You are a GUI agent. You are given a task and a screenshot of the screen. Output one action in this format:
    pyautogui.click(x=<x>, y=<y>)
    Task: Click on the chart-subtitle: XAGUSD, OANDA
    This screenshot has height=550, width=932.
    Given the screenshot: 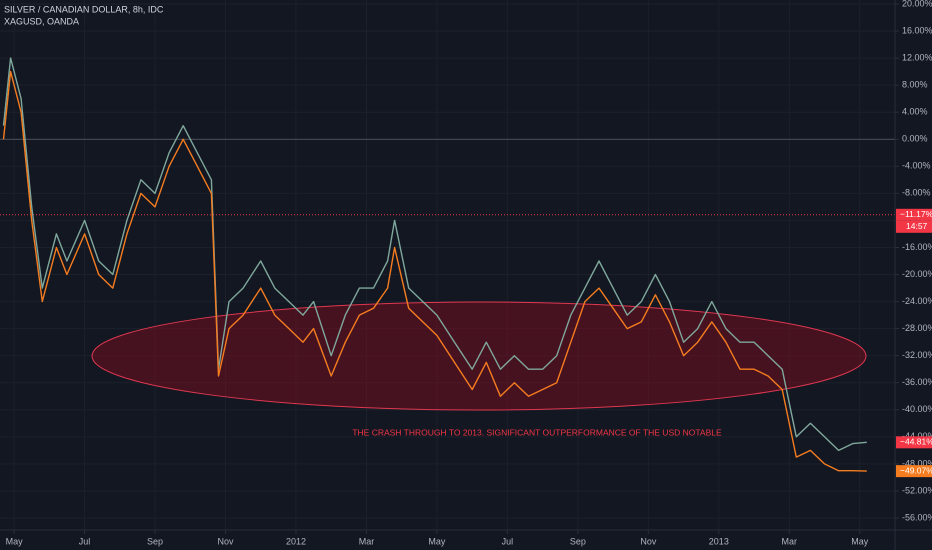 What is the action you would take?
    pyautogui.click(x=41, y=21)
    